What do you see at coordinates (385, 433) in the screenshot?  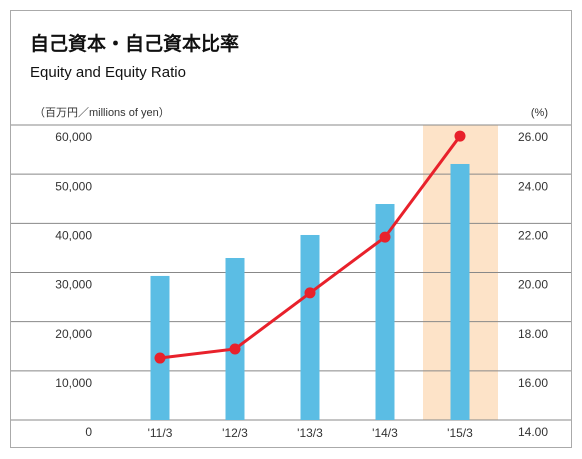 I see `x-tick-label: '14/3` at bounding box center [385, 433].